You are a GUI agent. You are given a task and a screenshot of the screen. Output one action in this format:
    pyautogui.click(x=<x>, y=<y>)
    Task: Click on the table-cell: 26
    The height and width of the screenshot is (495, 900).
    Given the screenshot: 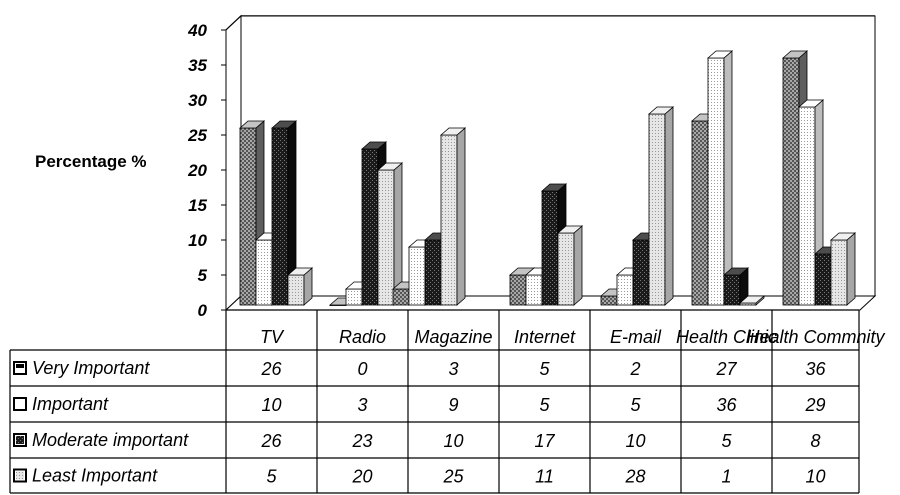 What is the action you would take?
    pyautogui.click(x=271, y=369)
    